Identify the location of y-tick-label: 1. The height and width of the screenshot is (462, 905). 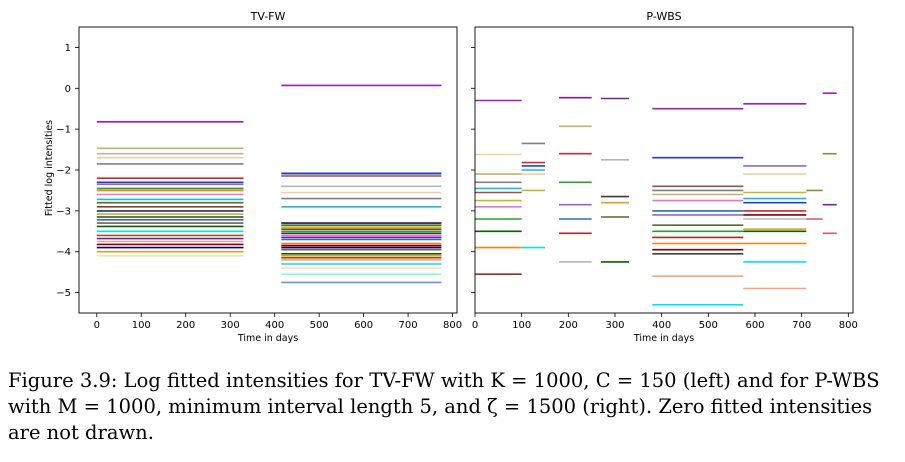
(68, 48).